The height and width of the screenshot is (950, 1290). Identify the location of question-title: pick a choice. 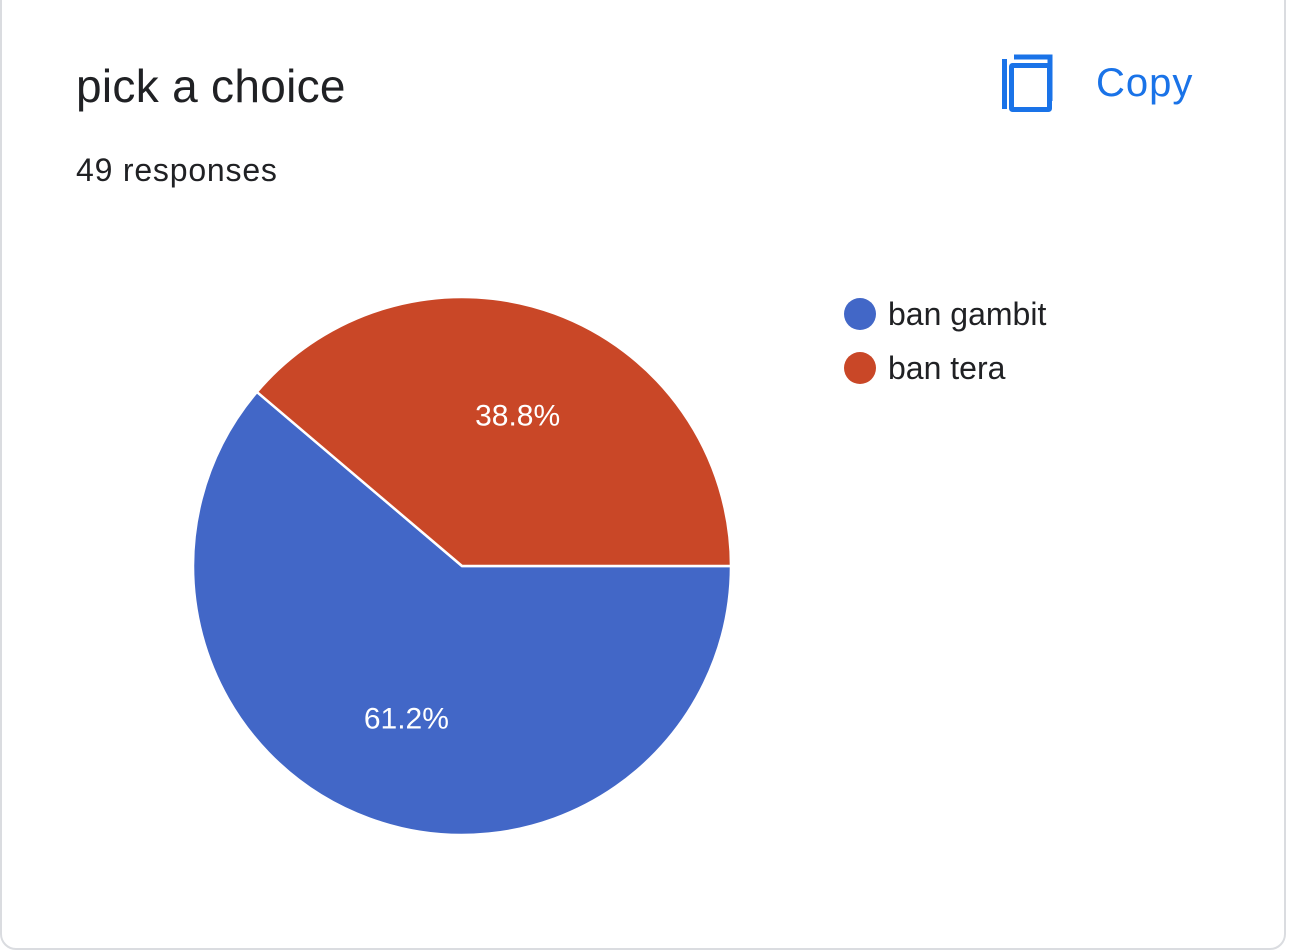
(211, 86).